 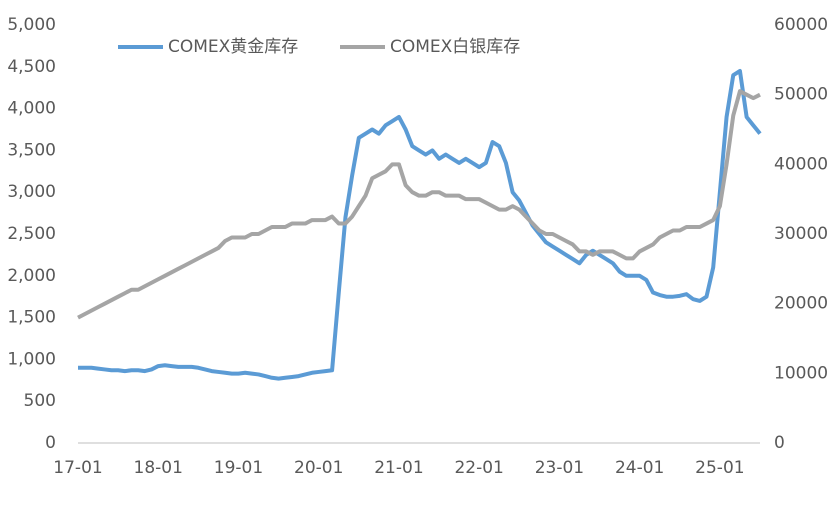 I want to click on y2-tick-label: 10000, so click(x=801, y=373).